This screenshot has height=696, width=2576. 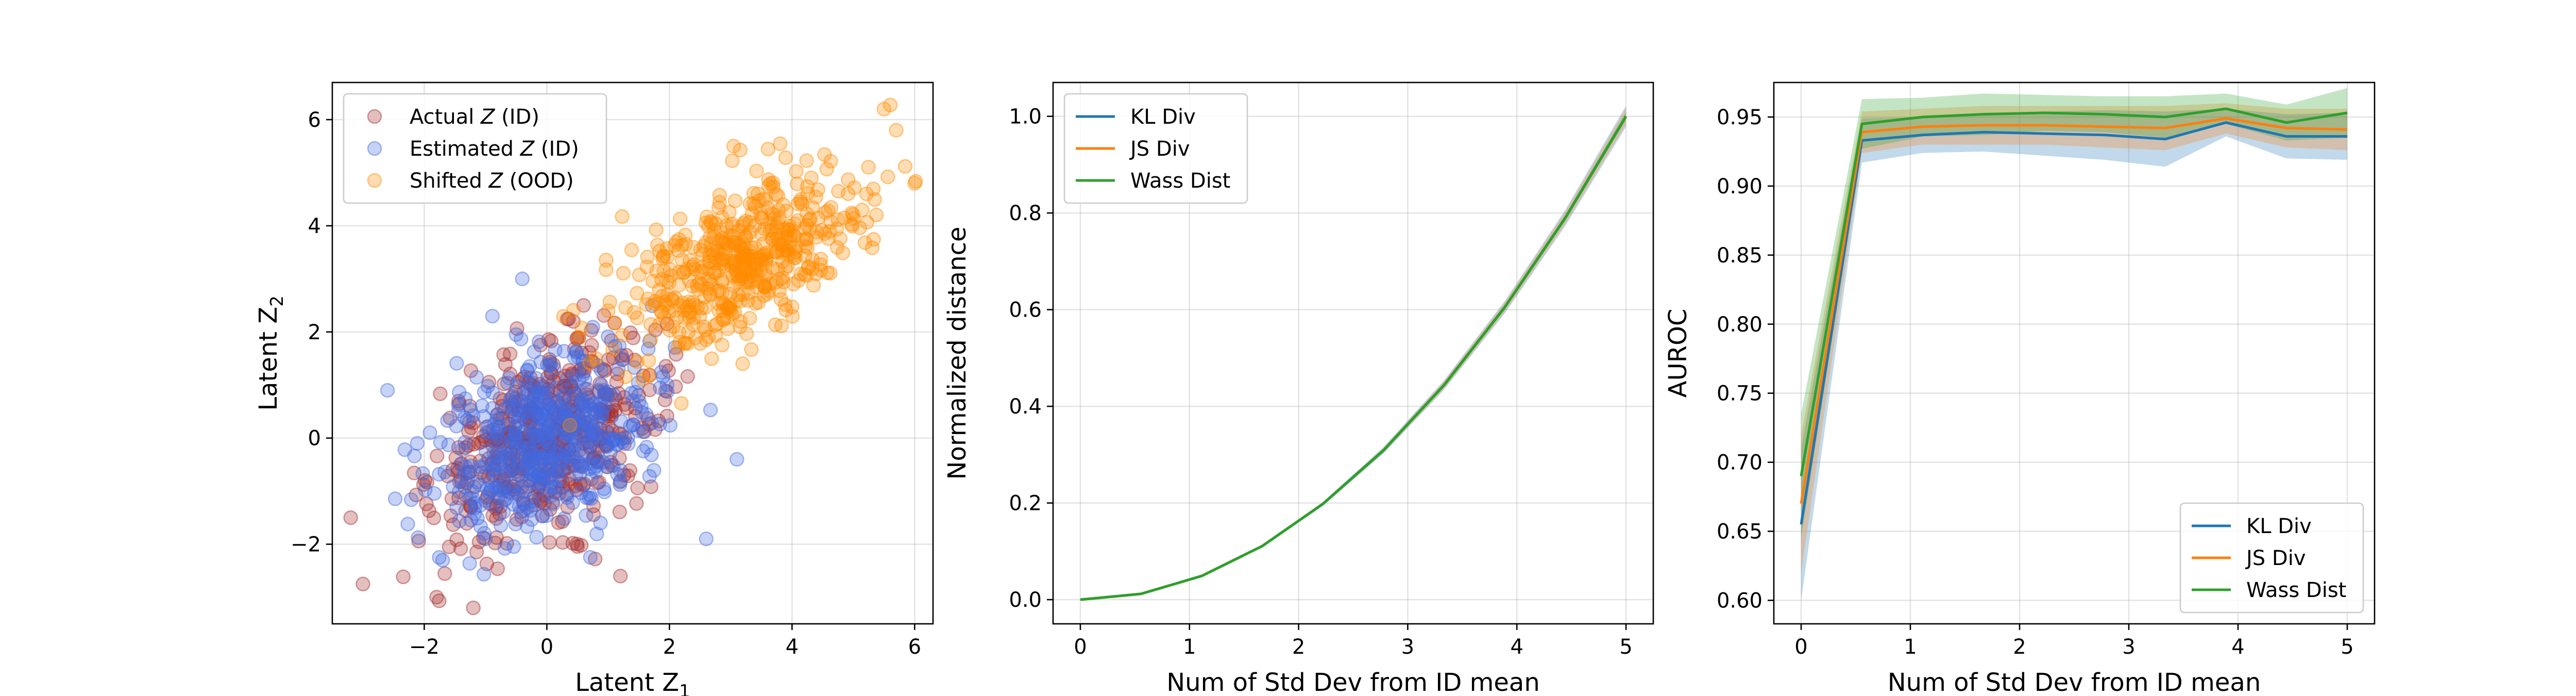 What do you see at coordinates (1678, 353) in the screenshot?
I see `y-axis-label: AUROC` at bounding box center [1678, 353].